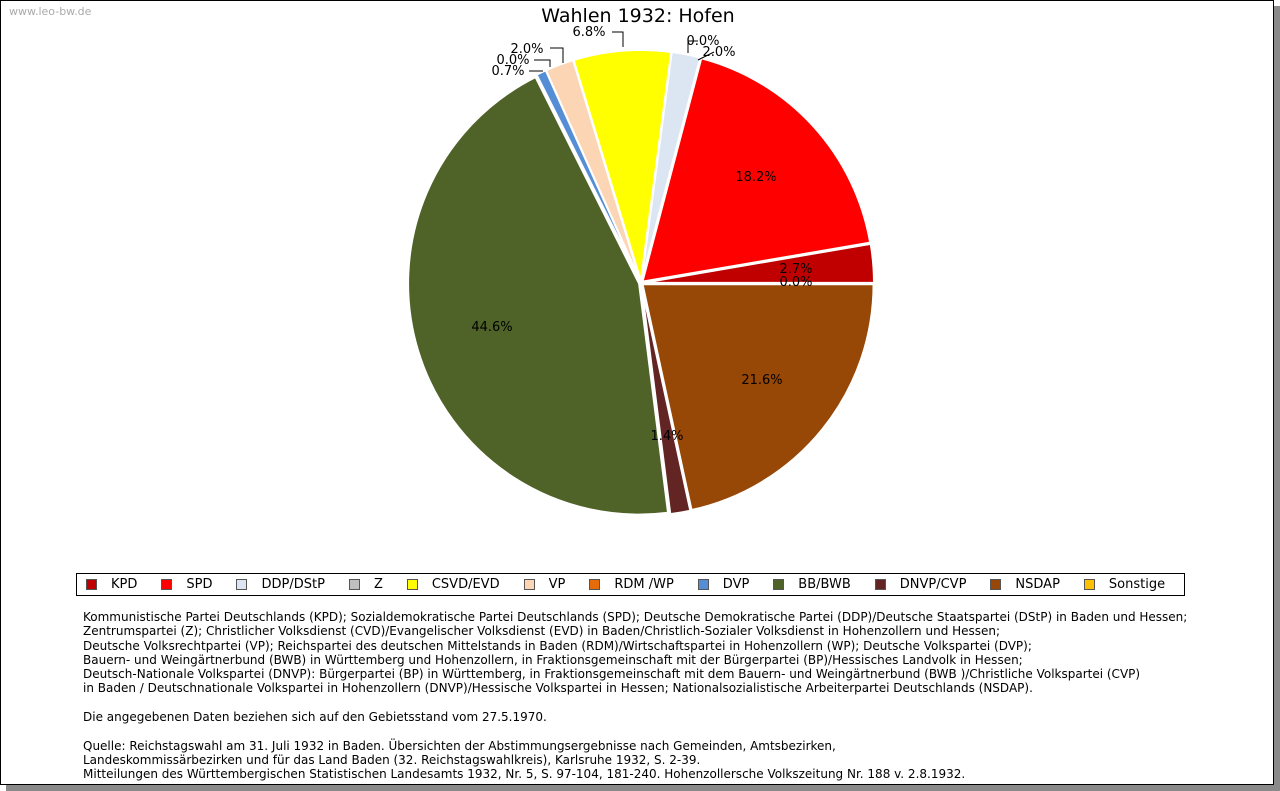 The width and height of the screenshot is (1280, 791). What do you see at coordinates (824, 584) in the screenshot?
I see `legend-label: BB/BWB` at bounding box center [824, 584].